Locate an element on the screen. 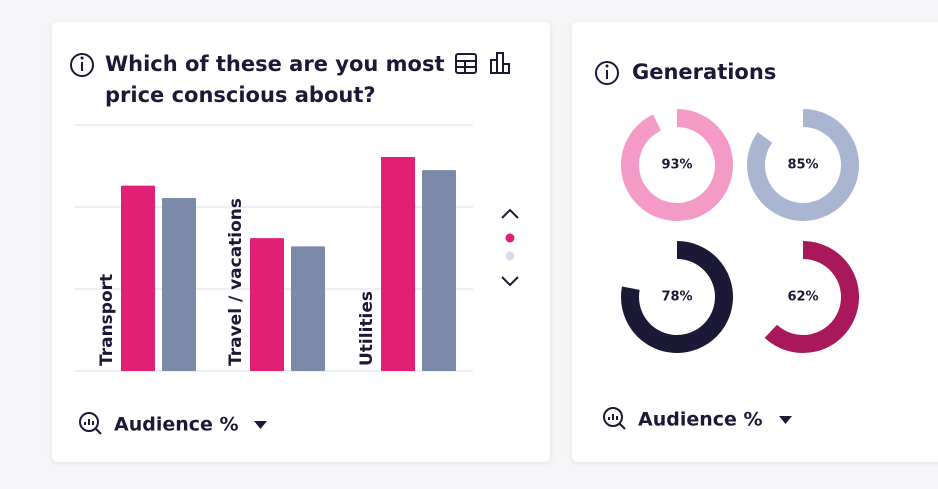 This screenshot has height=489, width=938. carousel-down is located at coordinates (510, 281).